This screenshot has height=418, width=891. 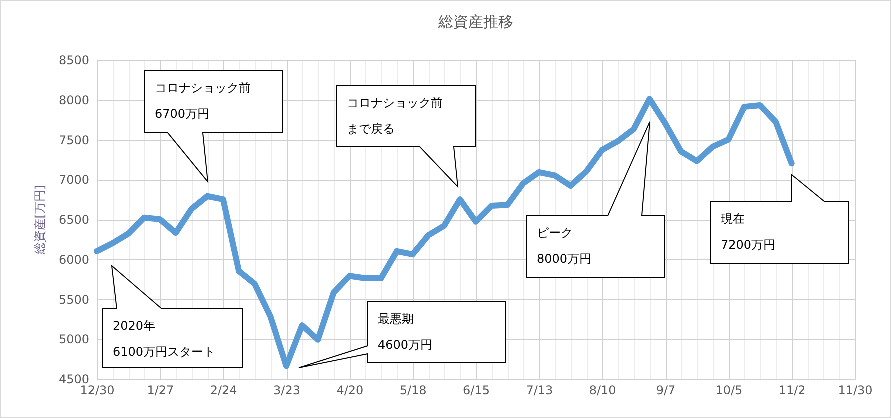 What do you see at coordinates (74, 220) in the screenshot?
I see `y-tick-label: 6500` at bounding box center [74, 220].